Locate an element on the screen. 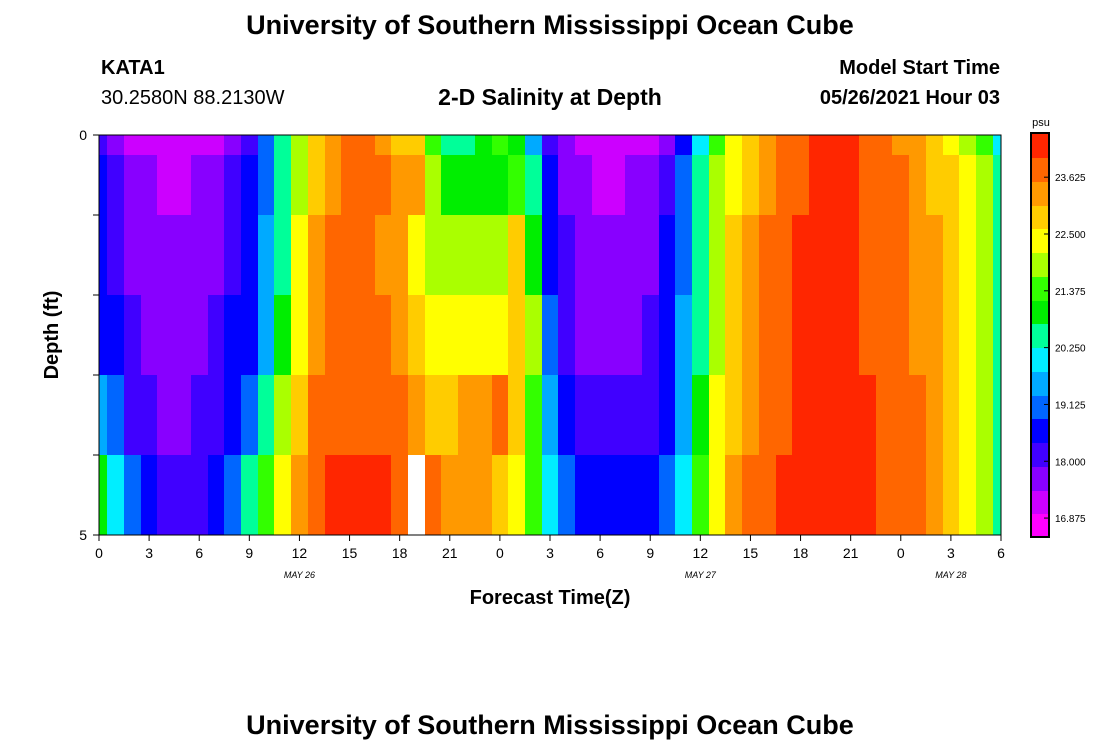 This screenshot has height=750, width=1100. colorbar-tick-label: 19.125 is located at coordinates (1070, 405).